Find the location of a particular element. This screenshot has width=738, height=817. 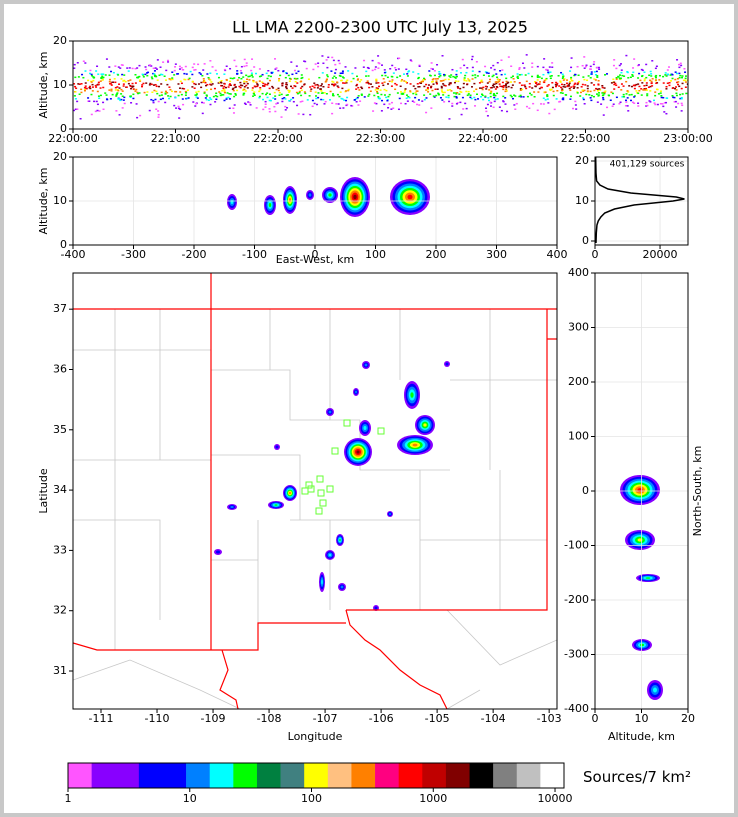

density-field is located at coordinates (380, 87).